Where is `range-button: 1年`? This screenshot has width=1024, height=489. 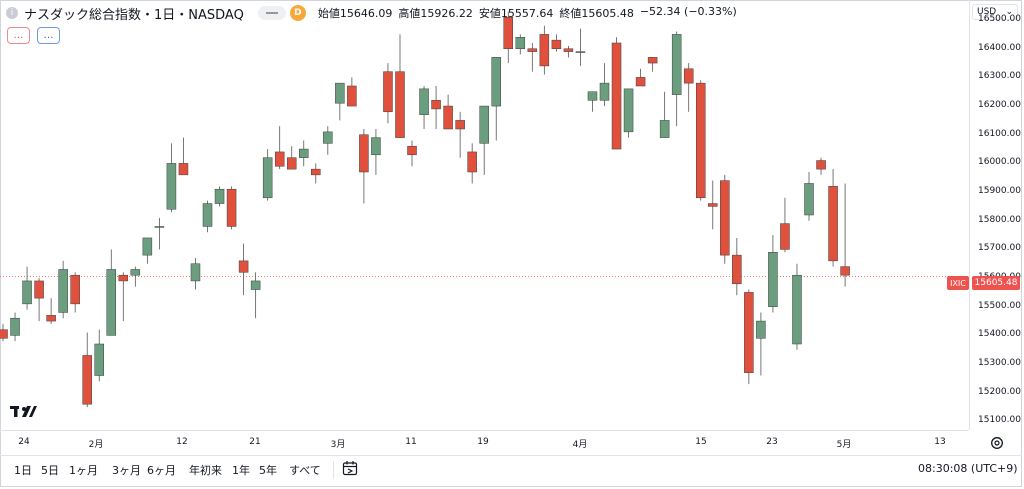 range-button: 1年 is located at coordinates (241, 470).